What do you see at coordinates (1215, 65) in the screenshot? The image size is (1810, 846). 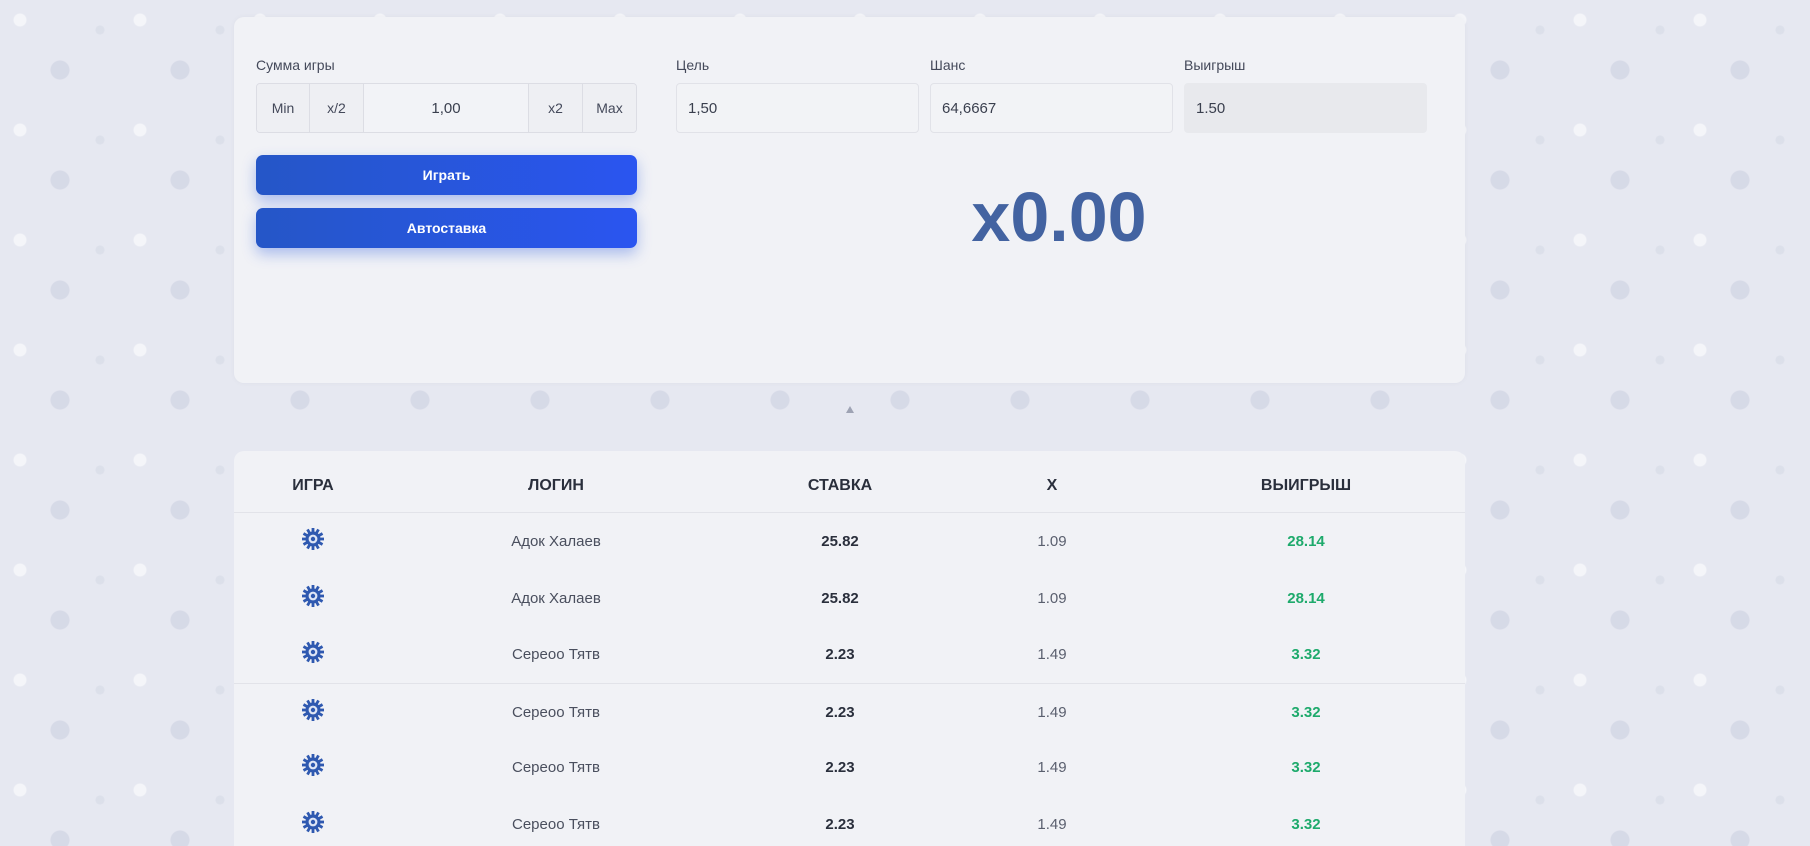 I see `payout-label: Выигрыш` at bounding box center [1215, 65].